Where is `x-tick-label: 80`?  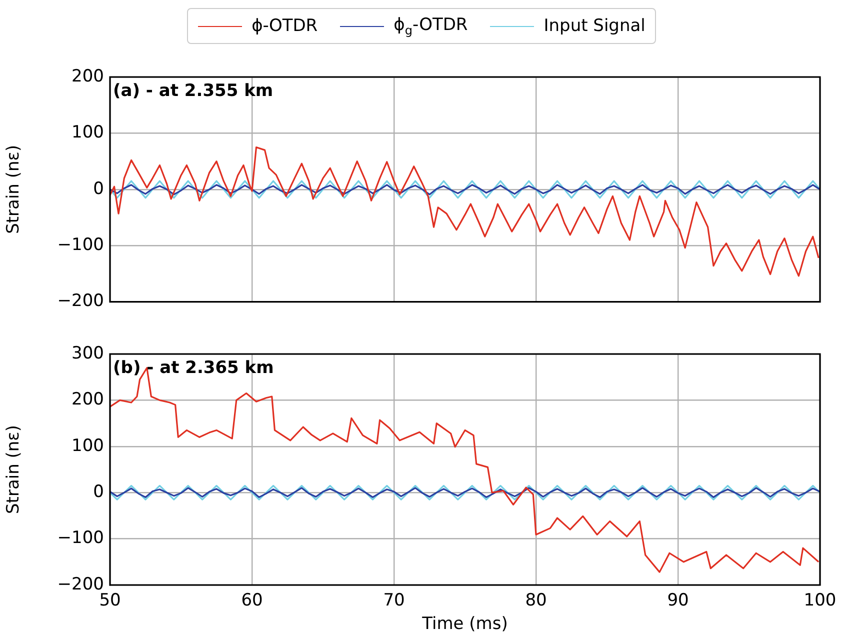 x-tick-label: 80 is located at coordinates (536, 600).